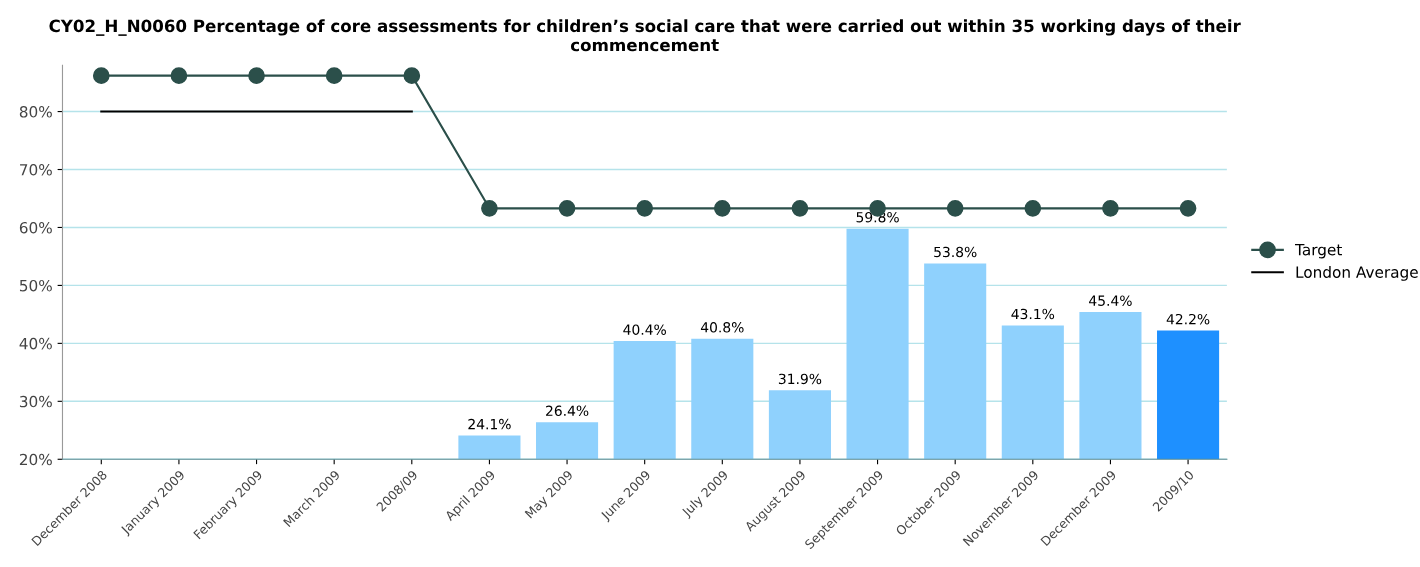  What do you see at coordinates (36, 169) in the screenshot?
I see `y-tick-label: 70%` at bounding box center [36, 169].